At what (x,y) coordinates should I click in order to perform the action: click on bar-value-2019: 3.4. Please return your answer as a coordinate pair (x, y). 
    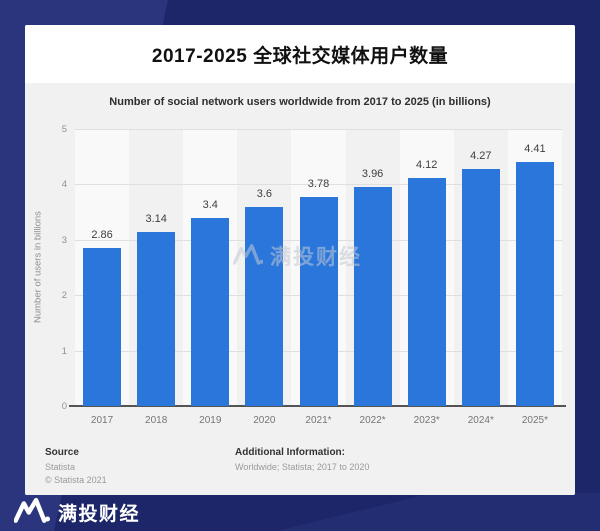
    Looking at the image, I should click on (210, 204).